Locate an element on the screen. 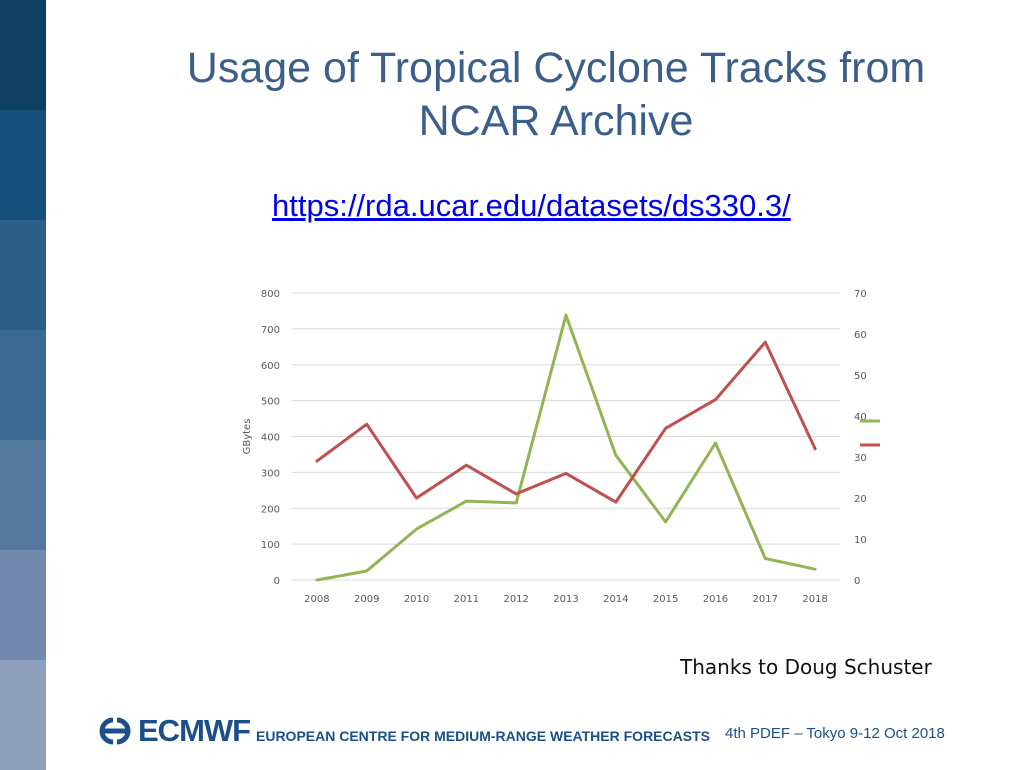 The width and height of the screenshot is (1024, 770). y-tick-label: 500 is located at coordinates (270, 402).